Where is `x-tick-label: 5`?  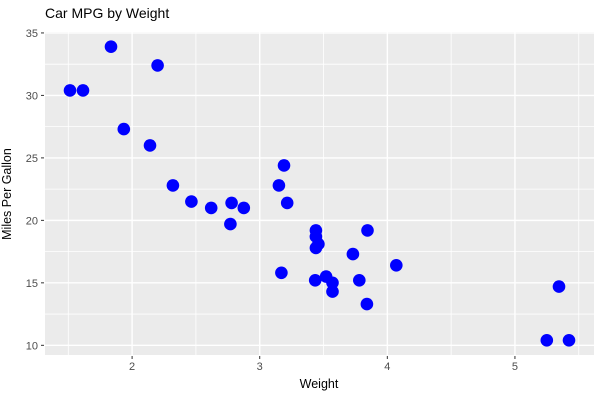 x-tick-label: 5 is located at coordinates (515, 367).